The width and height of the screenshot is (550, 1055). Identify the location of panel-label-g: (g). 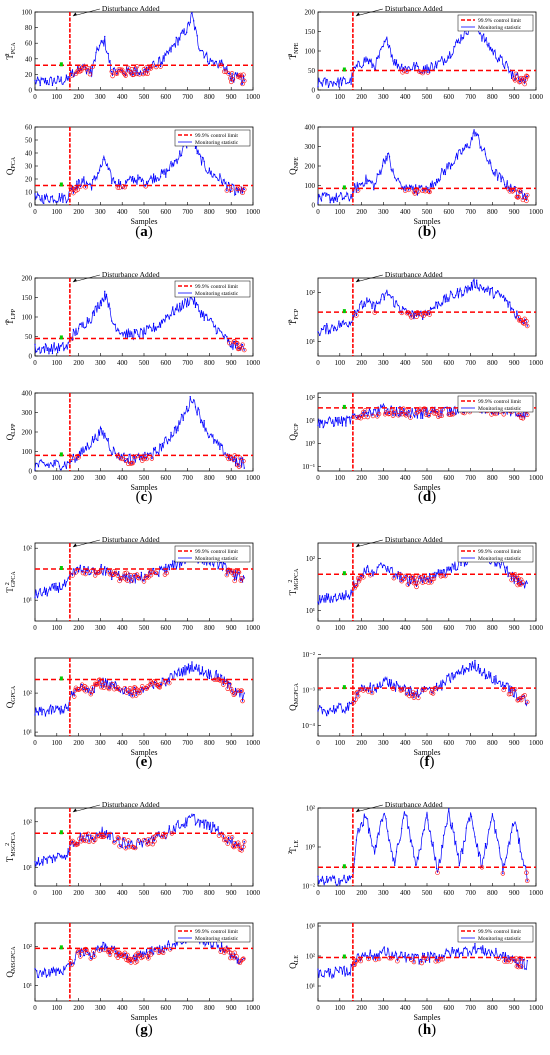
(144, 1030).